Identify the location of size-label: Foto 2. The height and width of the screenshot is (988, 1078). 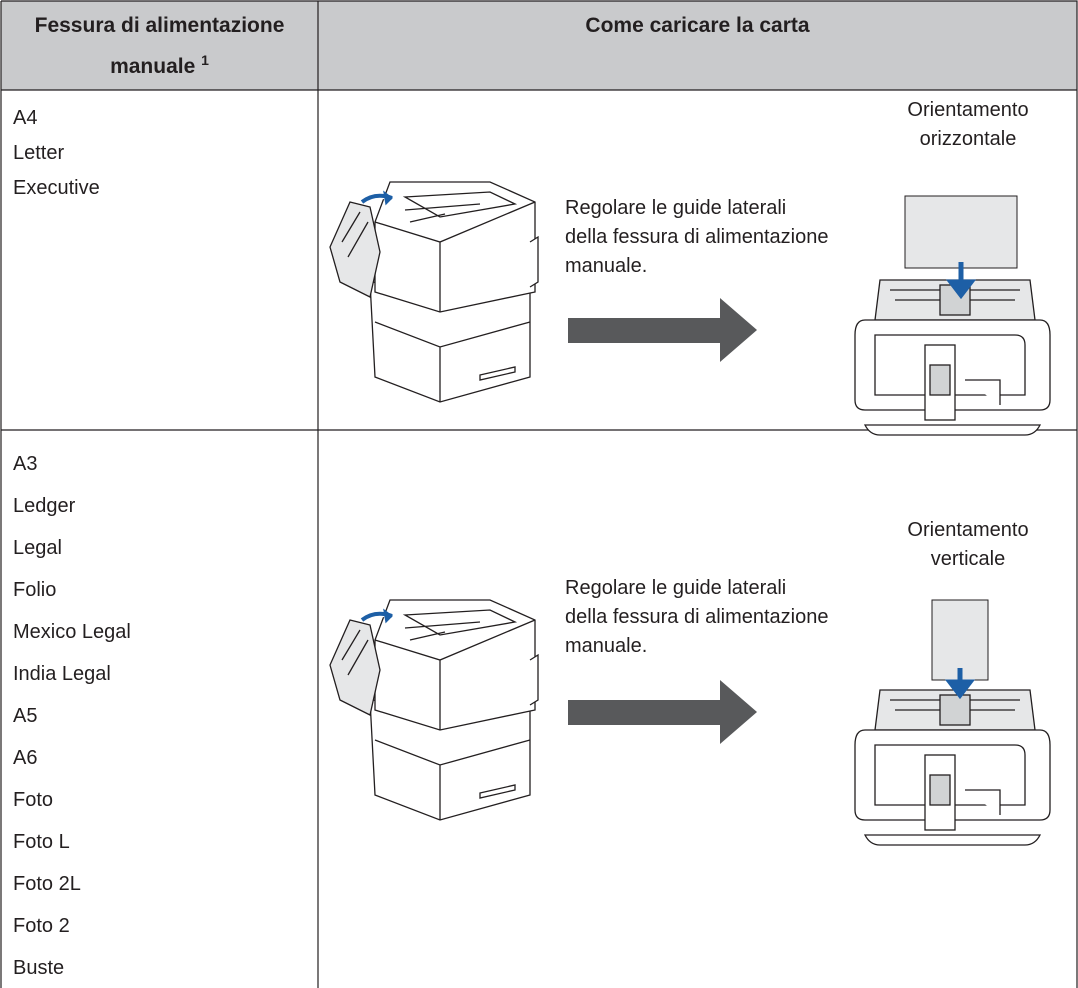
(41, 926).